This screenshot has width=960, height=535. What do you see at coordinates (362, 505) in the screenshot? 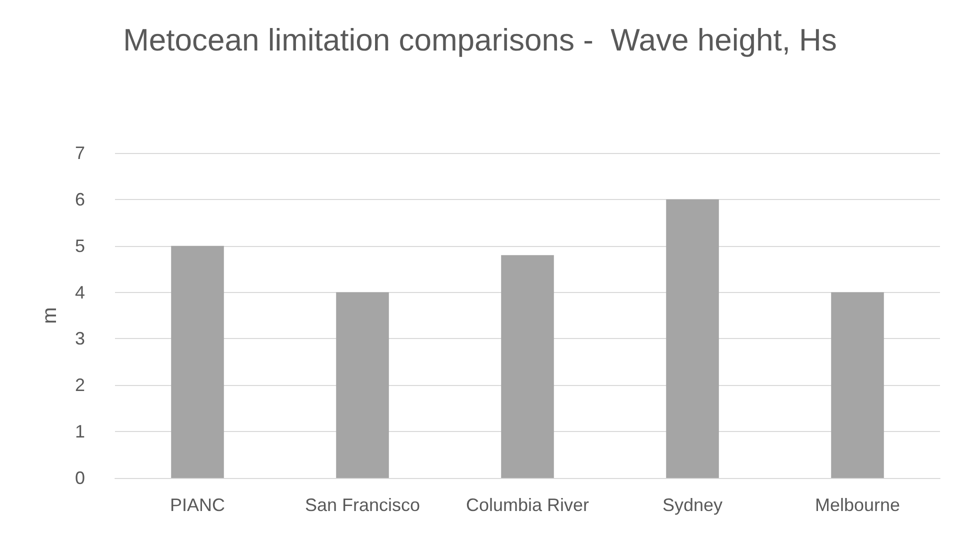
I see `x-tick-label: San Francisco` at bounding box center [362, 505].